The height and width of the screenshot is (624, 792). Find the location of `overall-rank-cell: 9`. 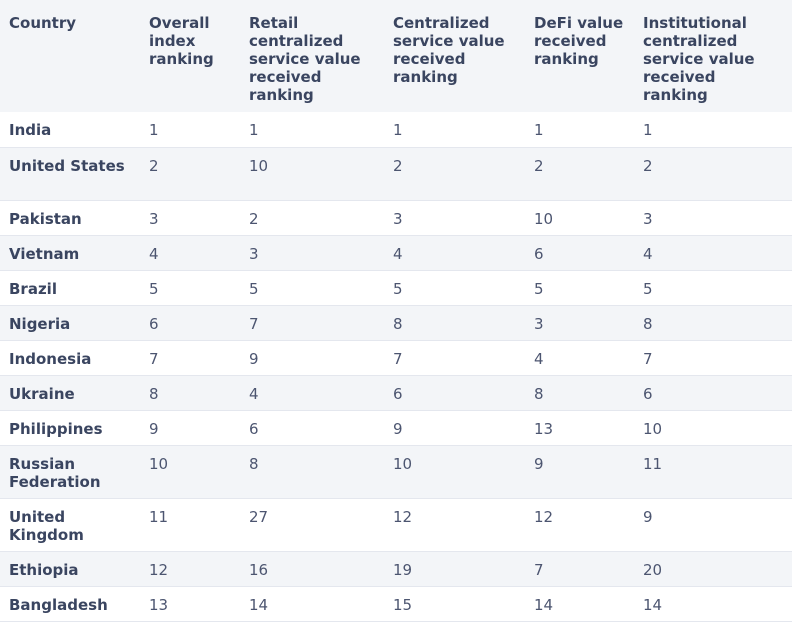

overall-rank-cell: 9 is located at coordinates (154, 428).